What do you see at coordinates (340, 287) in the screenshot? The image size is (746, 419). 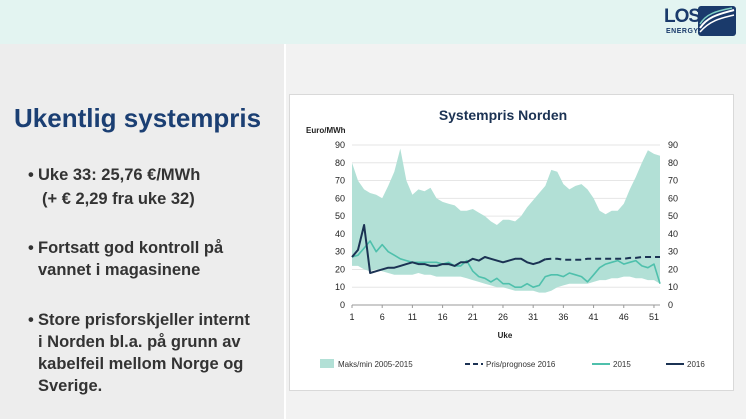 I see `y-tick-label-left: 10` at bounding box center [340, 287].